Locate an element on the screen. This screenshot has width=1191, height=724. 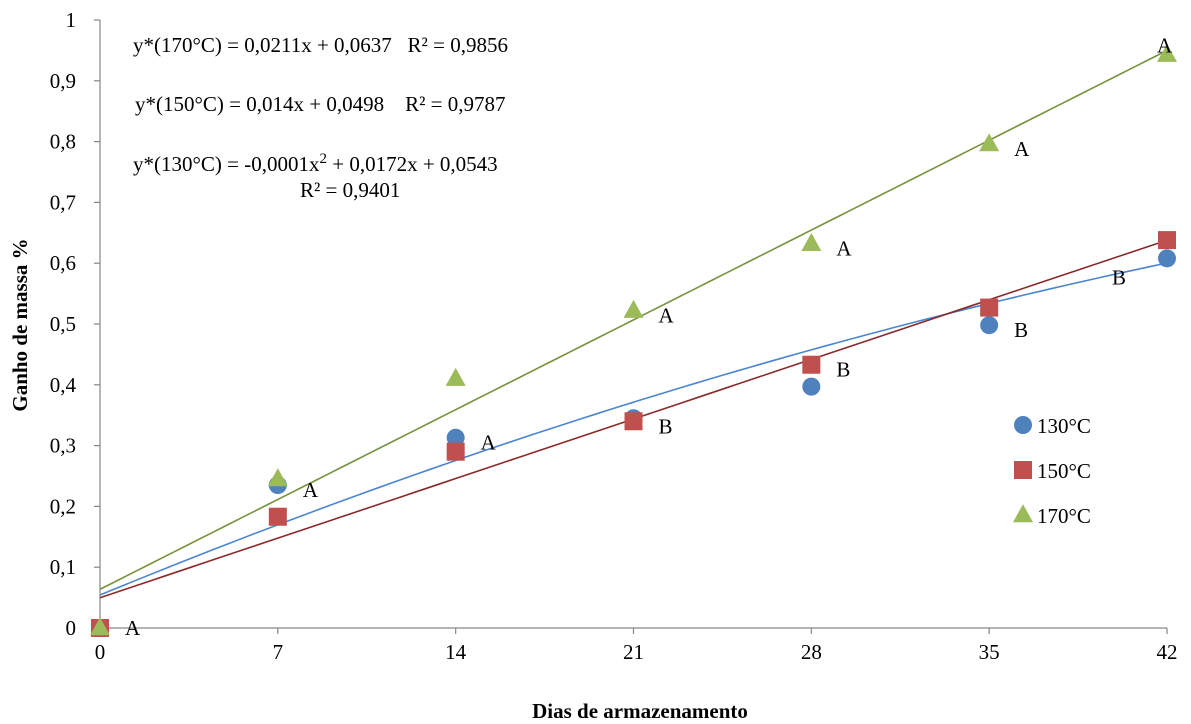
y-tick-label: 0,6 is located at coordinates (63, 263).